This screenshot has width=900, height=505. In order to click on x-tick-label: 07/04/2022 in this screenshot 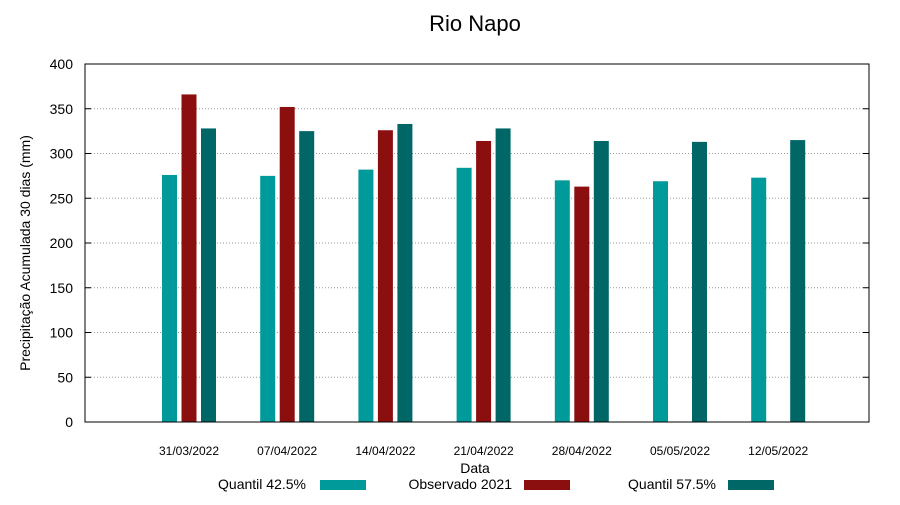, I will do `click(287, 451)`.